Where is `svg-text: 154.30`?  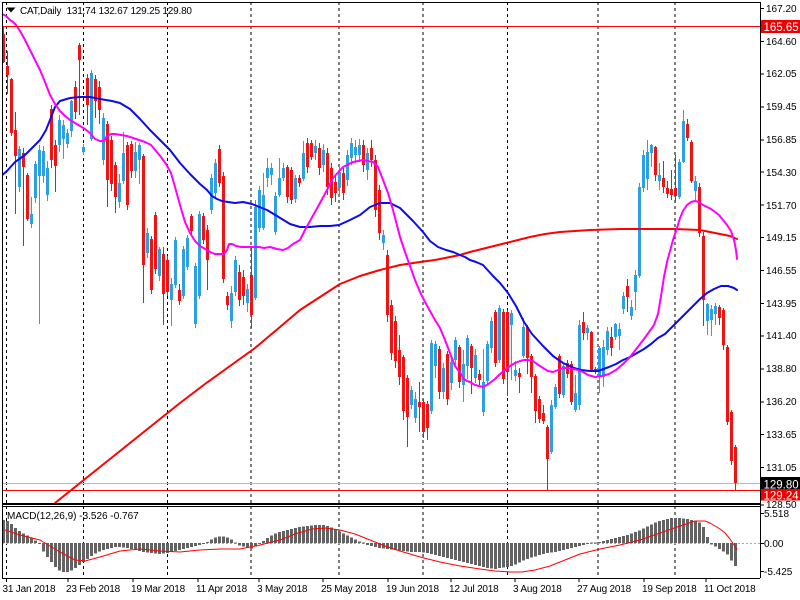
svg-text: 154.30 is located at coordinates (781, 173).